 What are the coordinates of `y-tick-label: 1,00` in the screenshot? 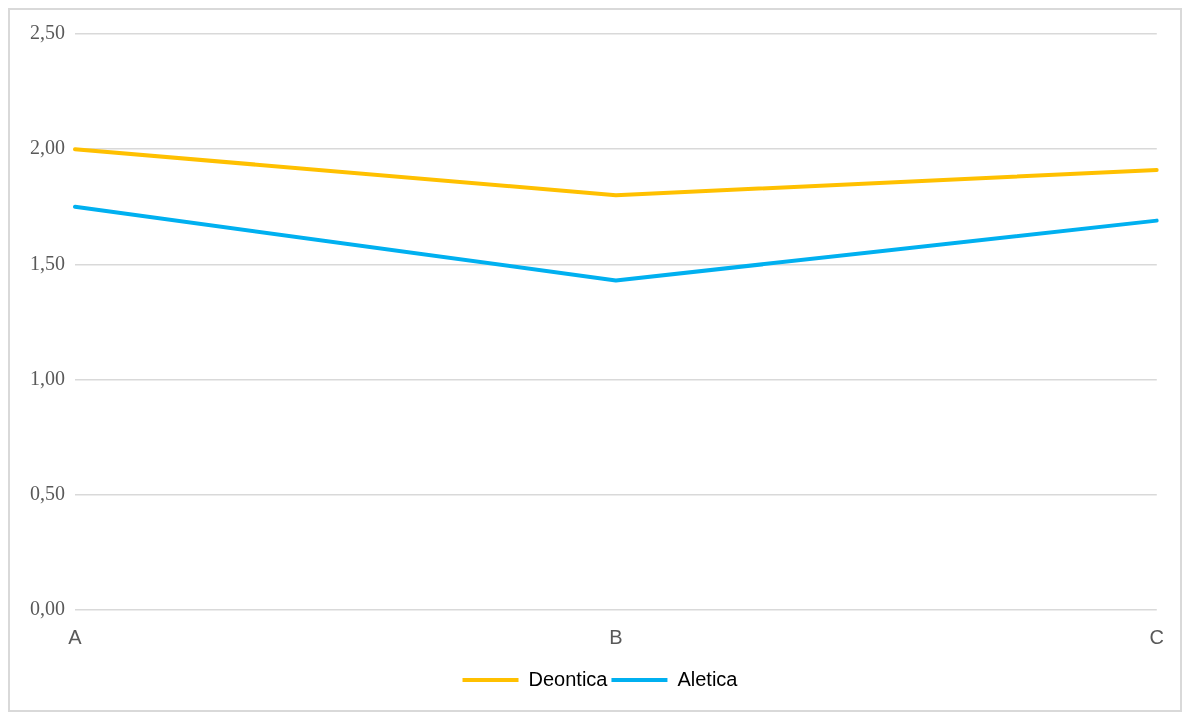 It's located at (47, 377).